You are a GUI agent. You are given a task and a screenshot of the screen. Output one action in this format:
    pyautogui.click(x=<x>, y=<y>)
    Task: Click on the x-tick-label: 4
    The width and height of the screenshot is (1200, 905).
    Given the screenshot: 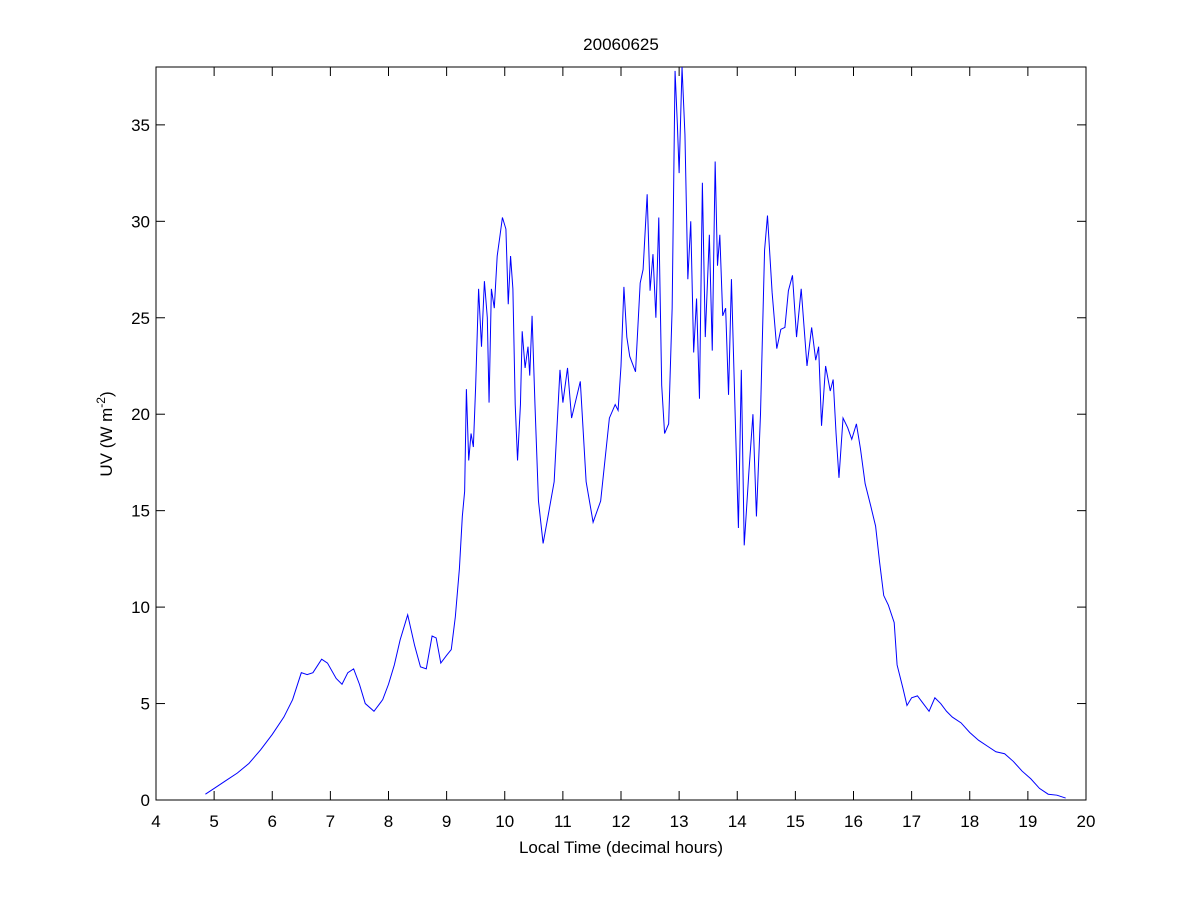 What is the action you would take?
    pyautogui.click(x=155, y=821)
    